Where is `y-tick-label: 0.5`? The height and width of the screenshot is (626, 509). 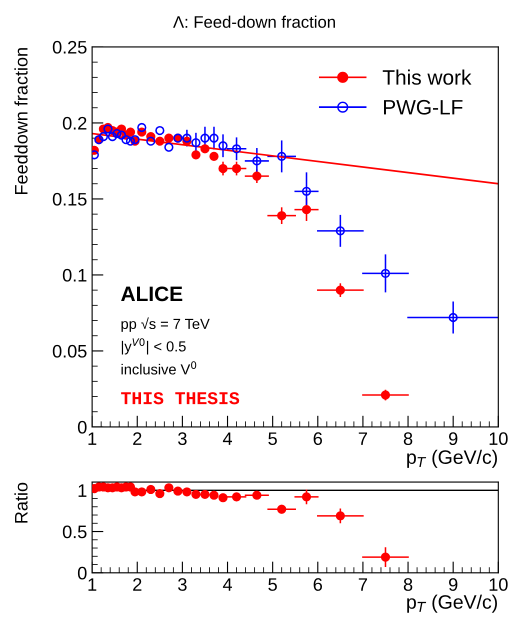
y-tick-label: 0.5 is located at coordinates (74, 531).